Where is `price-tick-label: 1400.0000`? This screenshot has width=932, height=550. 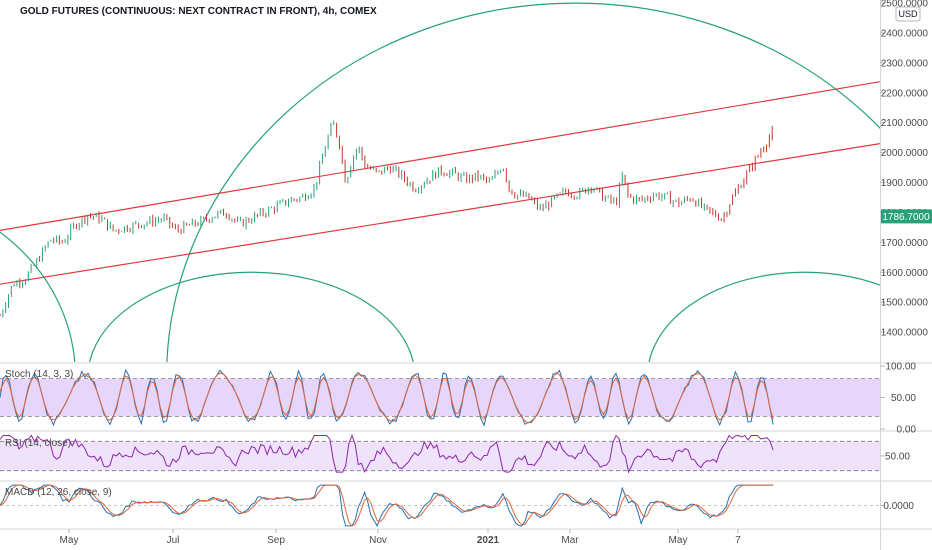
price-tick-label: 1400.0000 is located at coordinates (905, 333).